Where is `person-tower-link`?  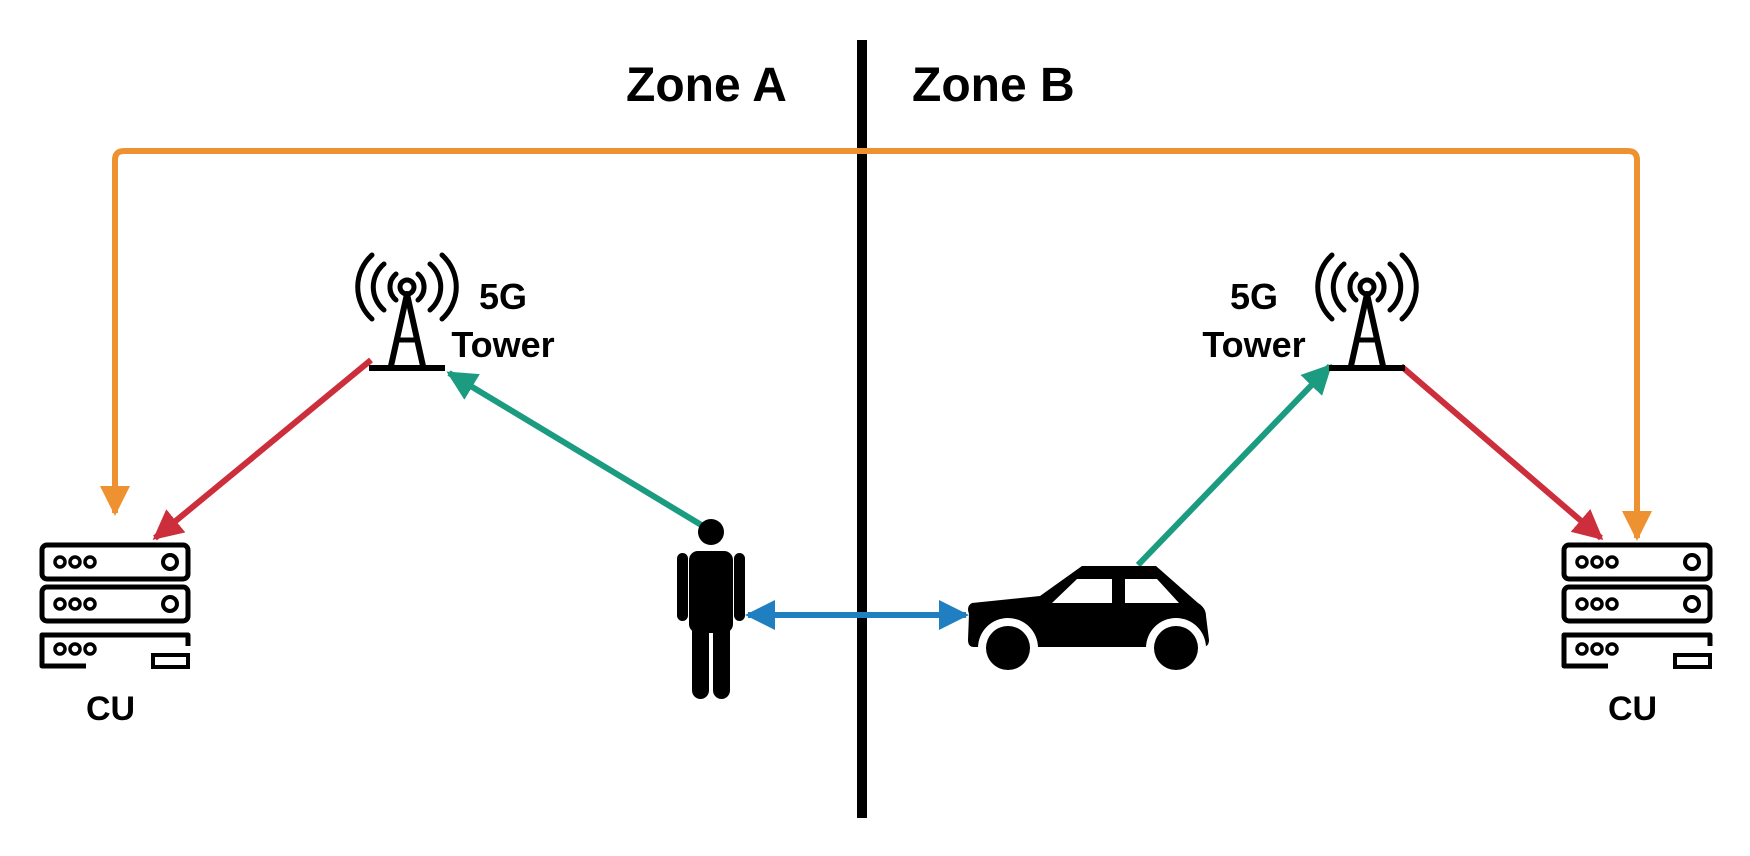 person-tower-link is located at coordinates (575, 449).